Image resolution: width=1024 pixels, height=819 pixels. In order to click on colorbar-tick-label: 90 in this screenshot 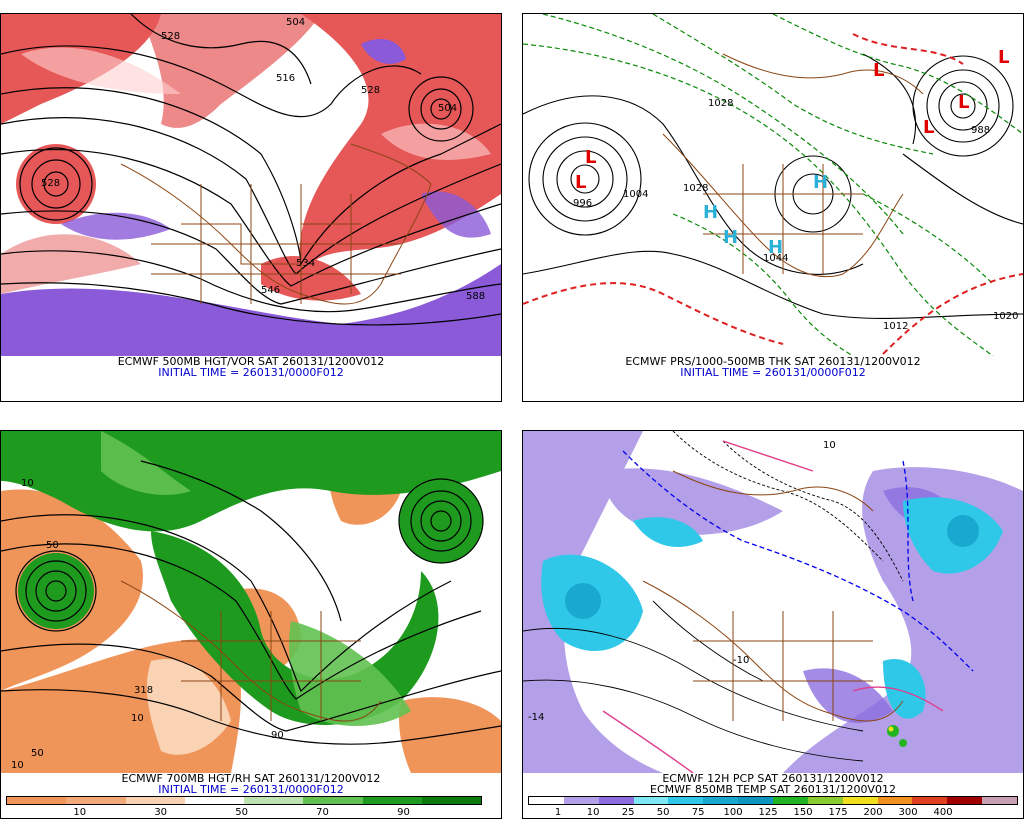, I will do `click(403, 812)`.